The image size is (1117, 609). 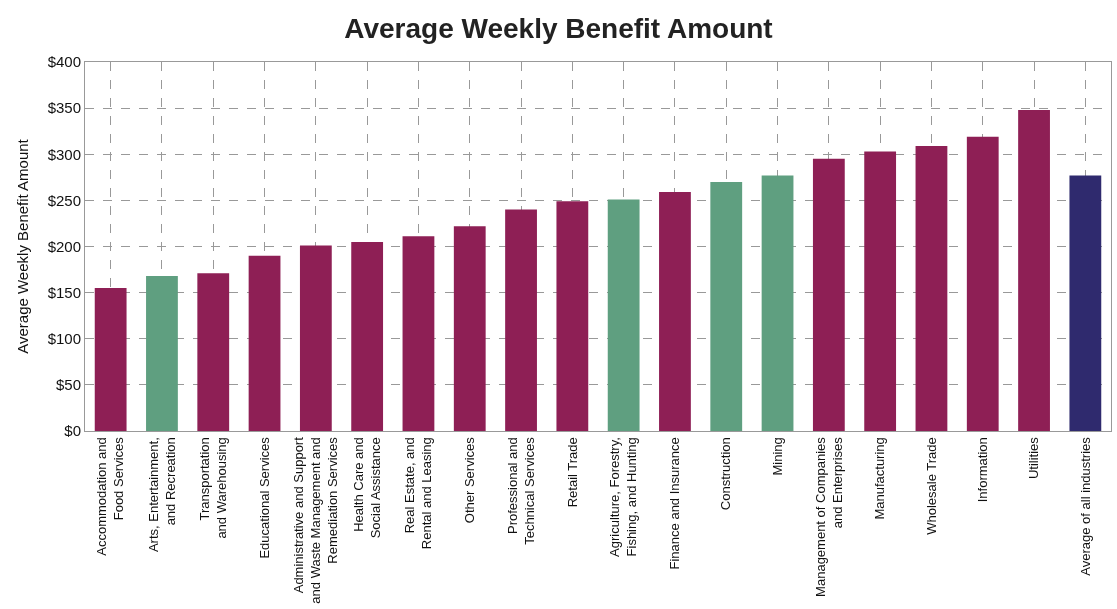 What do you see at coordinates (777, 456) in the screenshot?
I see `x-tick-label: Mining` at bounding box center [777, 456].